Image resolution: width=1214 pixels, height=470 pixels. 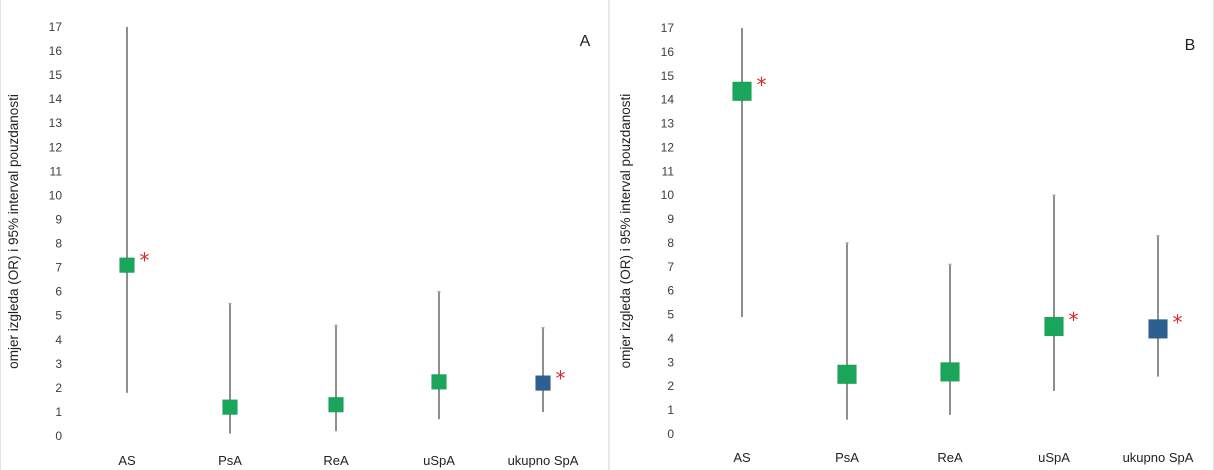 I want to click on panel-label: B, so click(x=1190, y=45).